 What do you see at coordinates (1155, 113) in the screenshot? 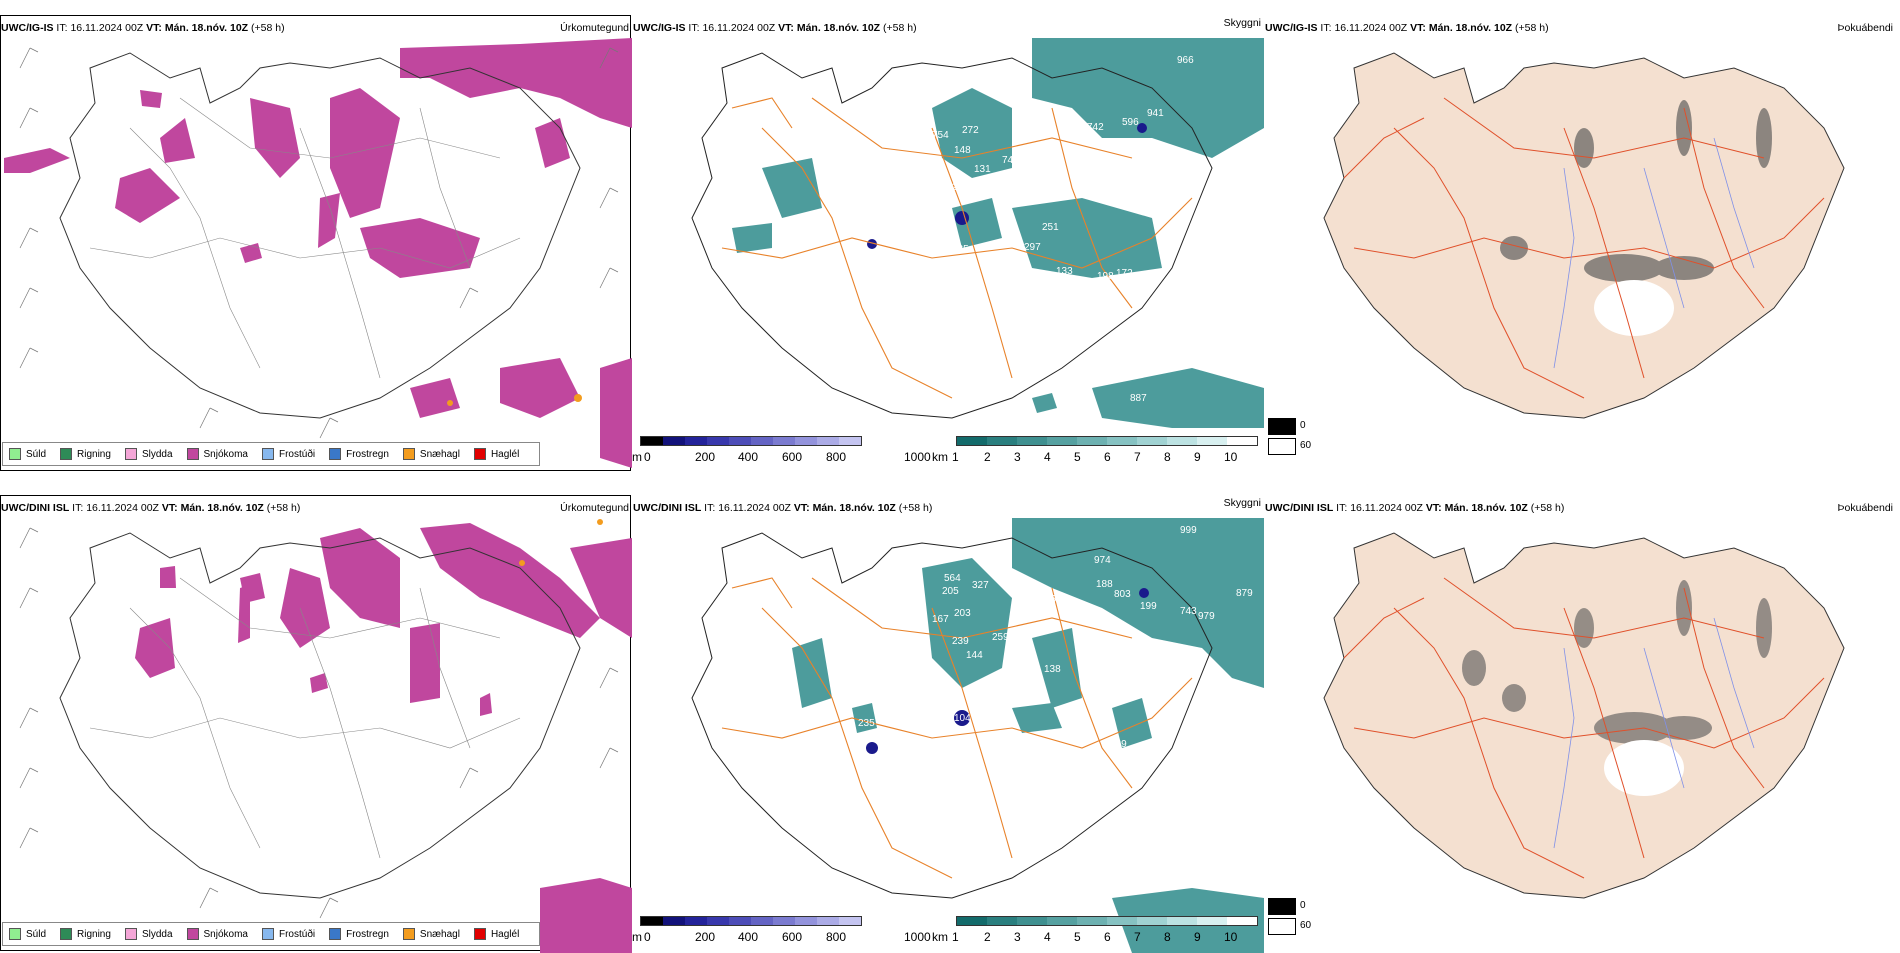
I see `vis-label: 941` at bounding box center [1155, 113].